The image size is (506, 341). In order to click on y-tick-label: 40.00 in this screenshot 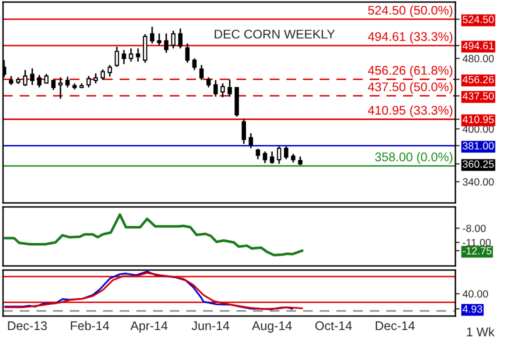, I will do `click(475, 294)`.